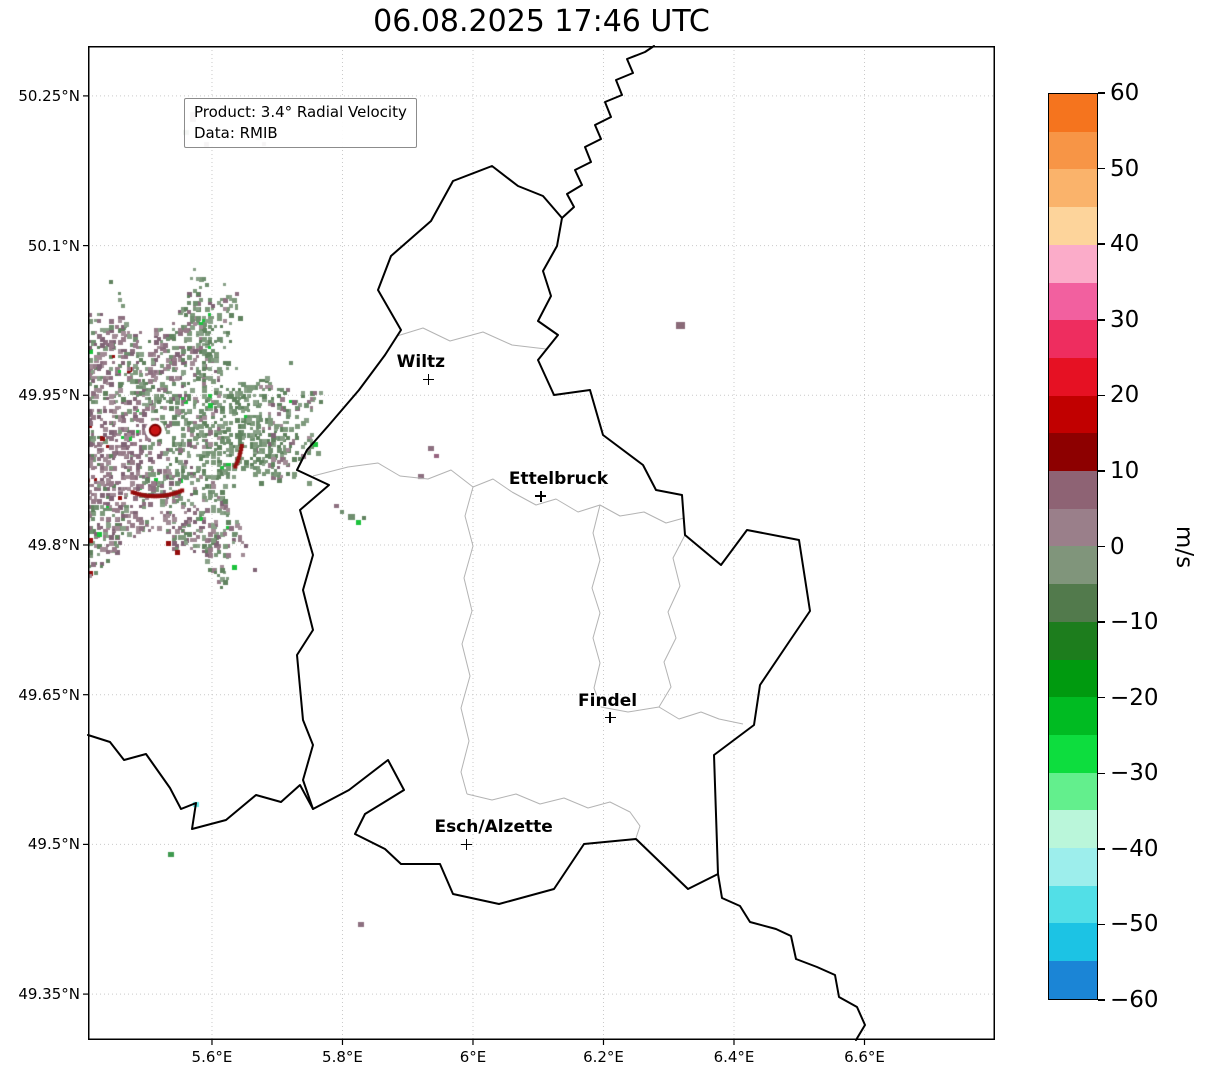  I want to click on y-tick-label: 49.35°N, so click(49, 994).